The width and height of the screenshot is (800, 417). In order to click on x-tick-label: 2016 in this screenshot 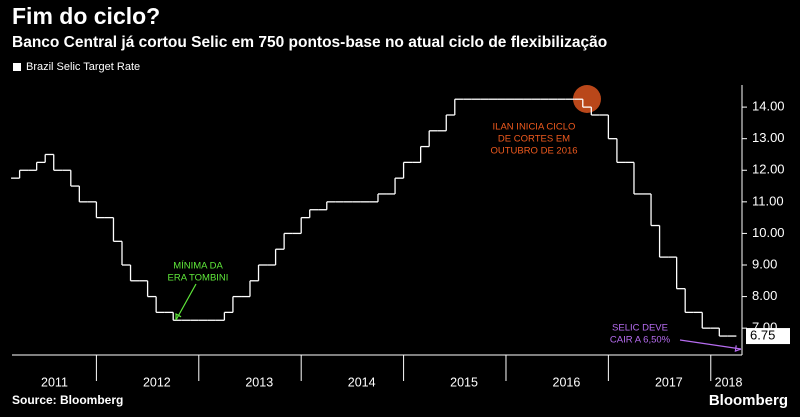, I will do `click(567, 382)`.